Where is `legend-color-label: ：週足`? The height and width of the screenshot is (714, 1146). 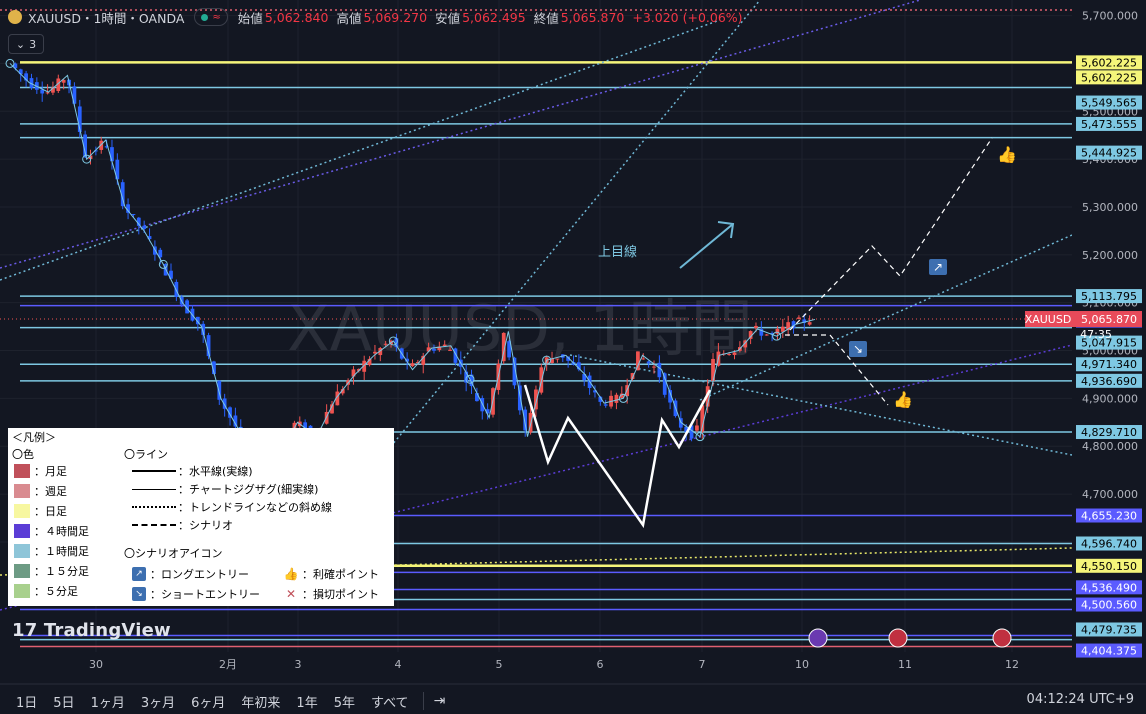 legend-color-label: ：週足 is located at coordinates (50, 491).